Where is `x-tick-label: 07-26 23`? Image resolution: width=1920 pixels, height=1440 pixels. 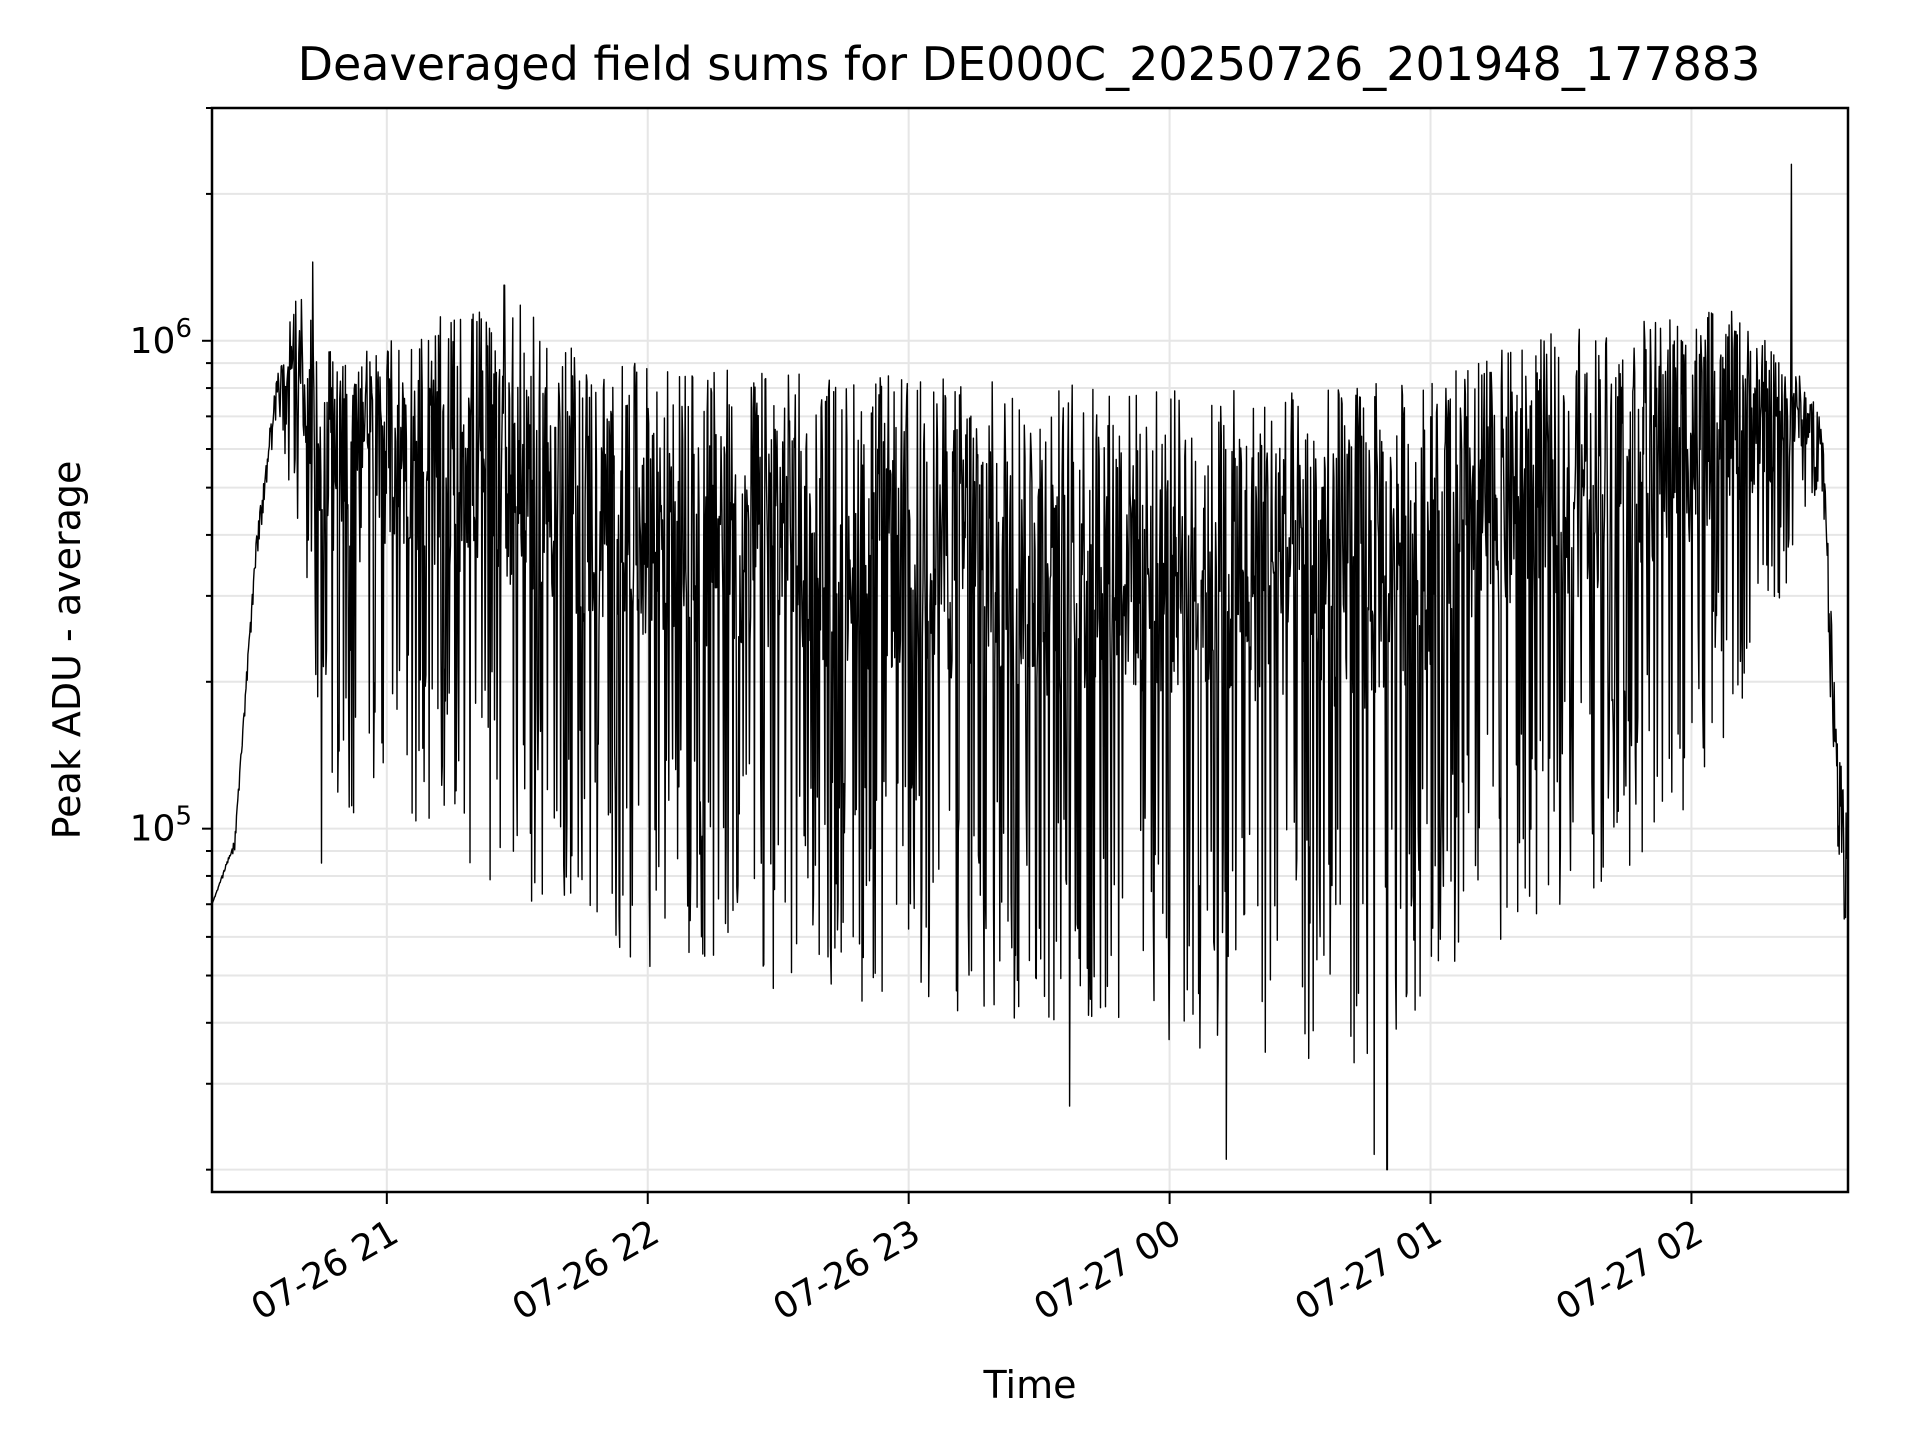 x-tick-label: 07-26 23 is located at coordinates (846, 1270).